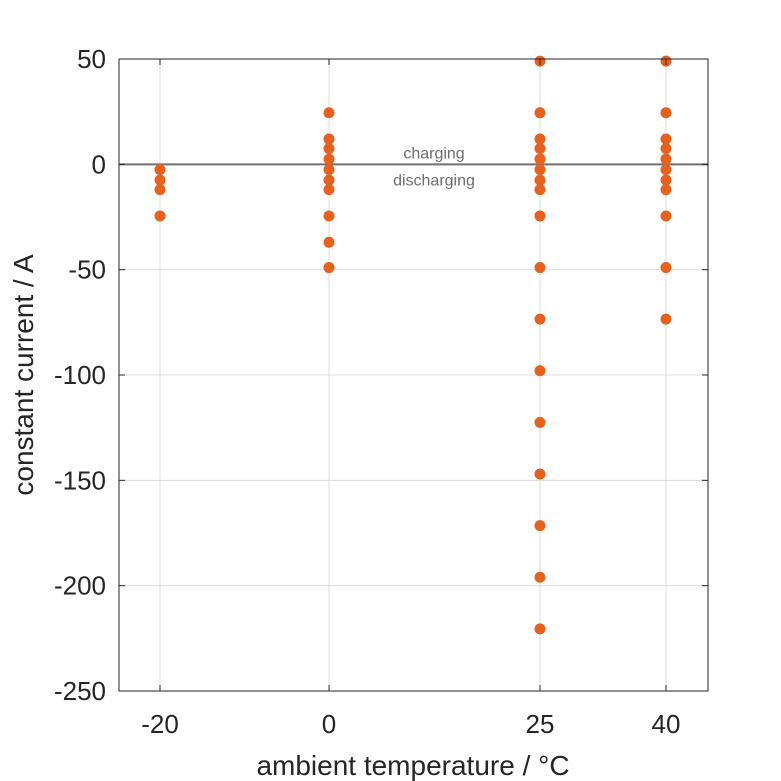 The width and height of the screenshot is (781, 781). What do you see at coordinates (329, 724) in the screenshot?
I see `x-tick-label: 0` at bounding box center [329, 724].